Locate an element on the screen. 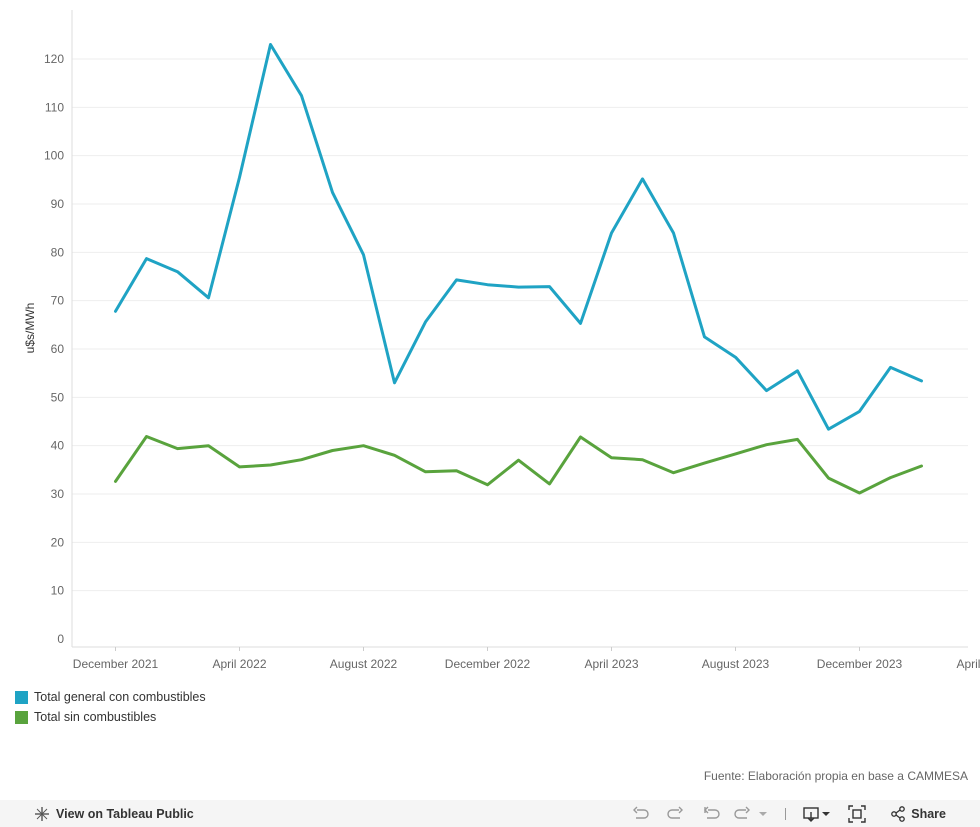  undo-icon is located at coordinates (641, 813).